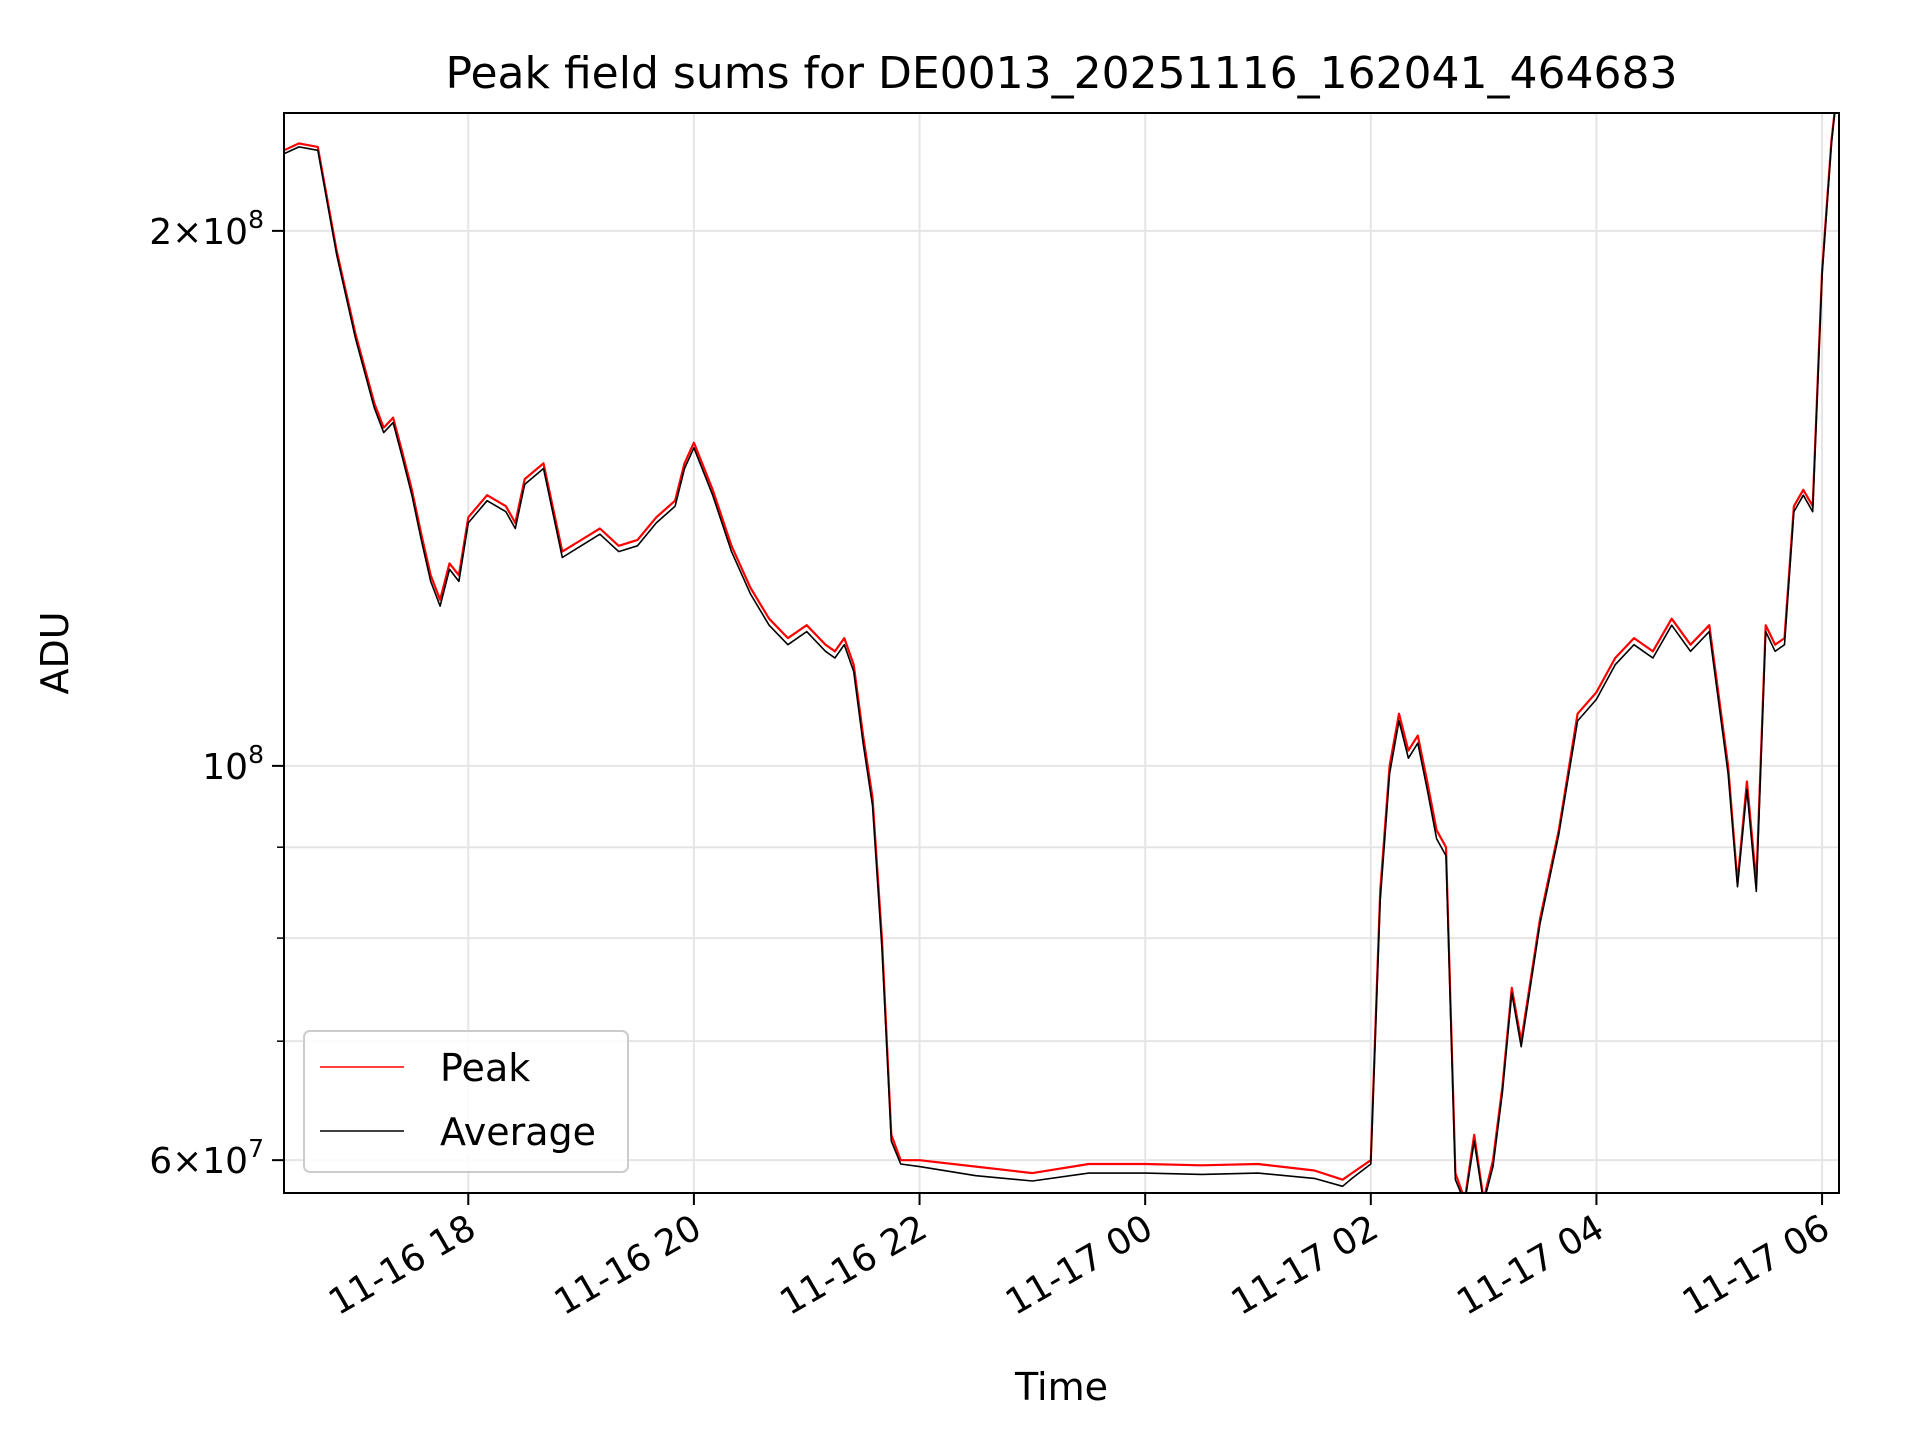 The height and width of the screenshot is (1440, 1920). Describe the element at coordinates (853, 1265) in the screenshot. I see `x-tick-label: 11-16 22` at that location.